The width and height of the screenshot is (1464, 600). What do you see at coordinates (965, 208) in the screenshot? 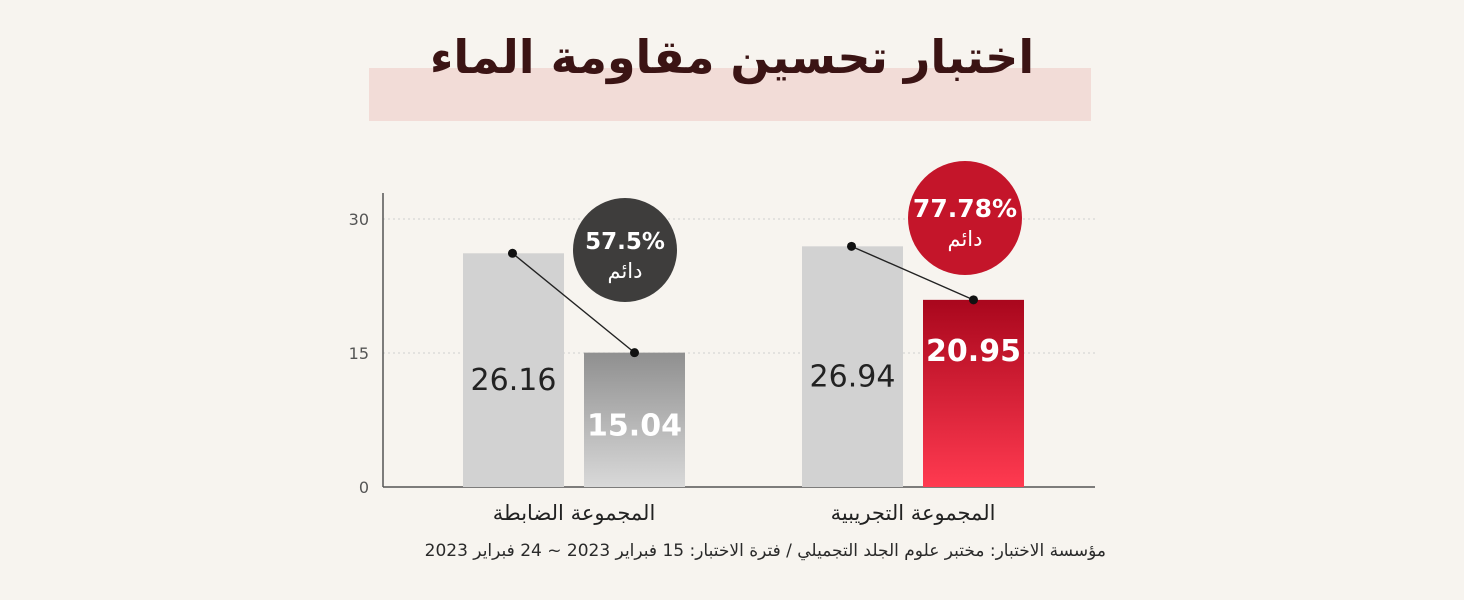
I see `badge-percent: 77.78%` at bounding box center [965, 208].